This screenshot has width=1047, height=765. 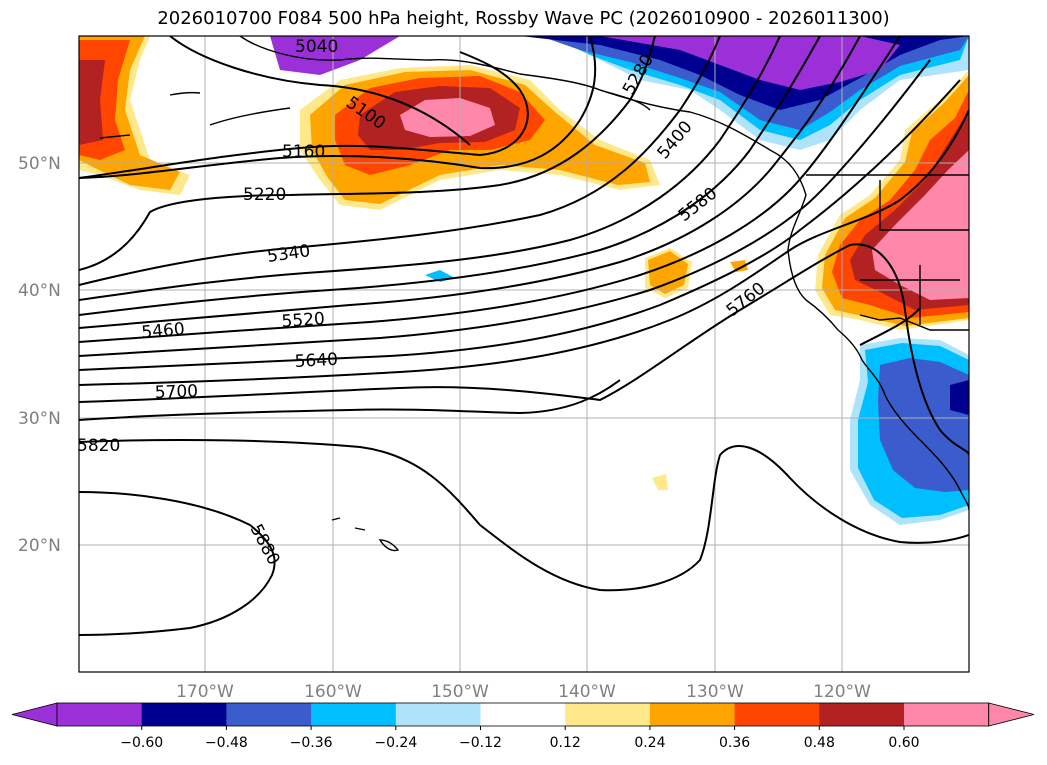 What do you see at coordinates (303, 152) in the screenshot?
I see `contour-label: 5160` at bounding box center [303, 152].